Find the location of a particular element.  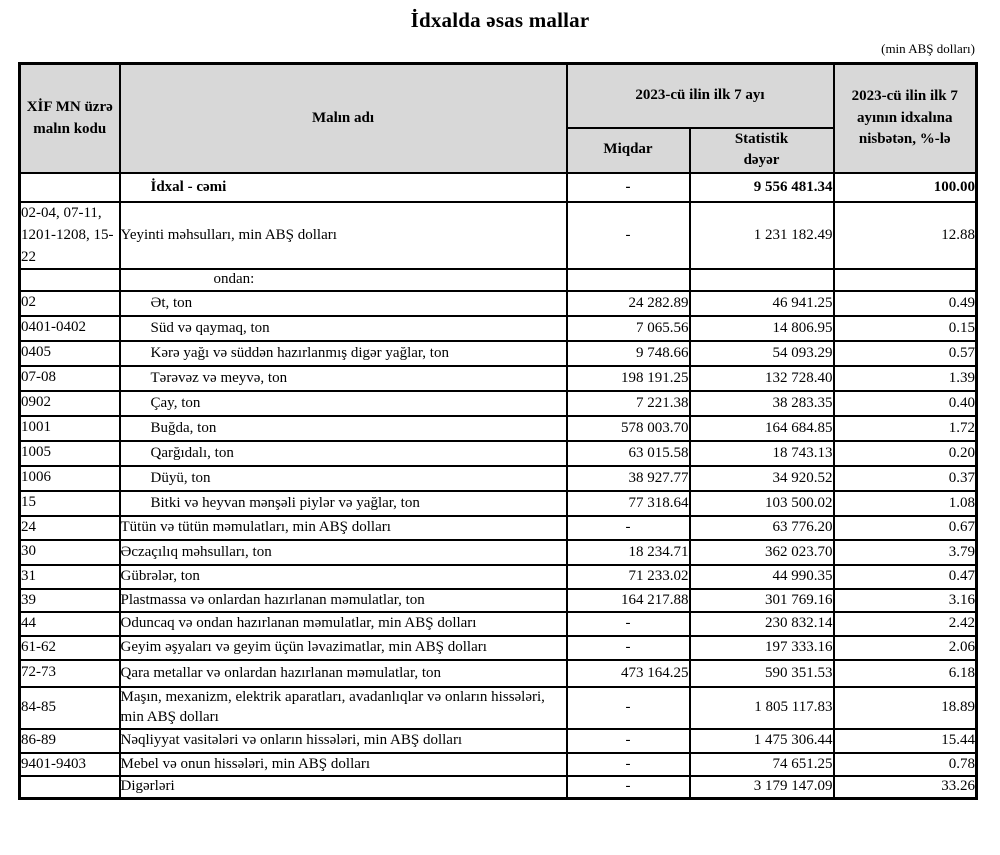

row-statistical-value: 1 475 306.44 is located at coordinates (761, 740).